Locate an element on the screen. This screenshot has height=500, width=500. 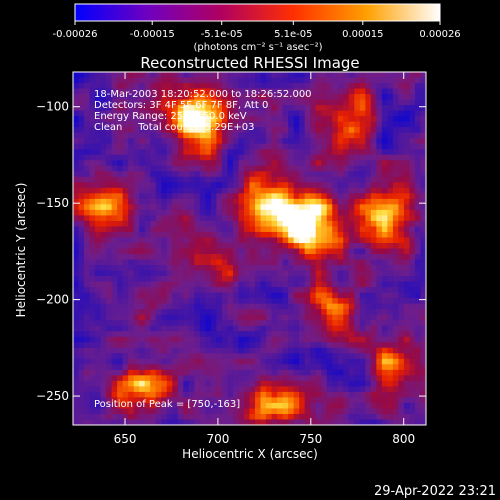
chart-title: Reconstructed RHESSI Image is located at coordinates (249, 63).